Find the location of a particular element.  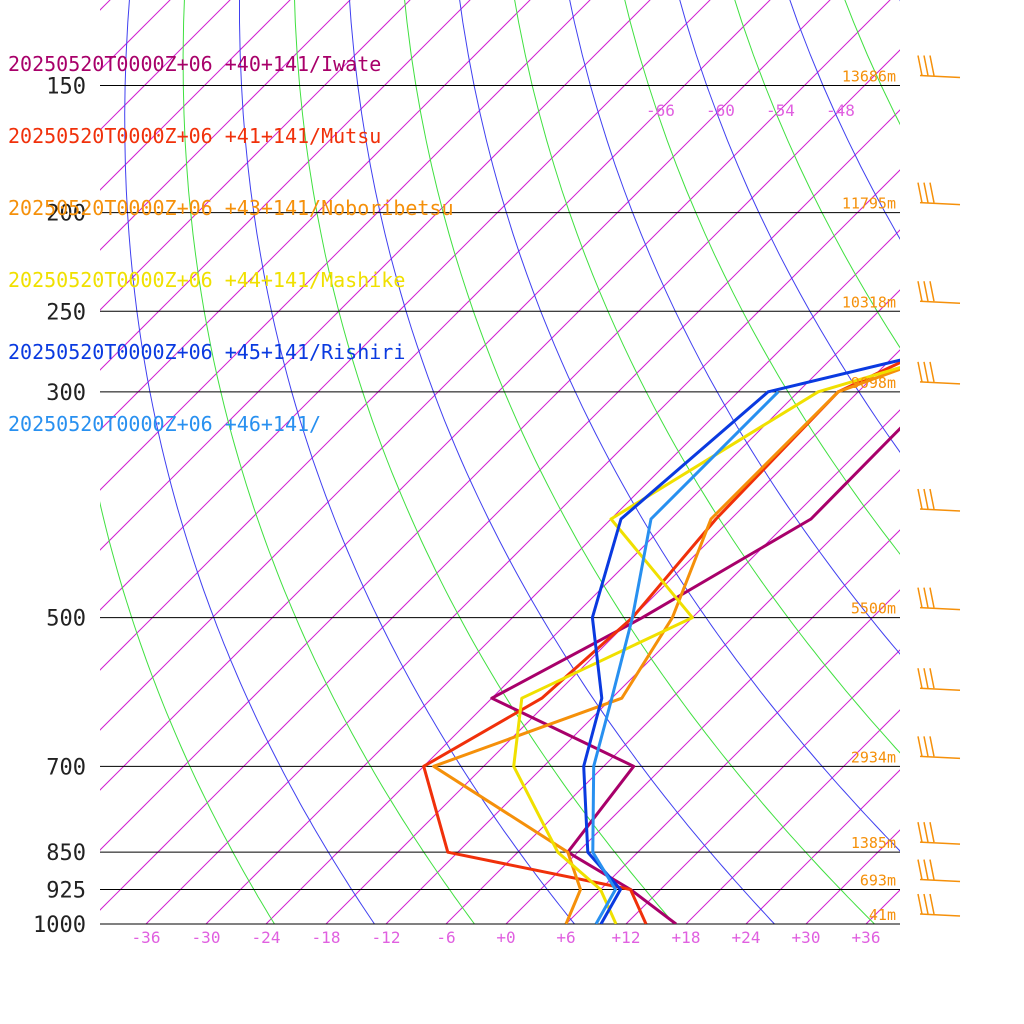

x-tick-label: +24 is located at coordinates (746, 937).